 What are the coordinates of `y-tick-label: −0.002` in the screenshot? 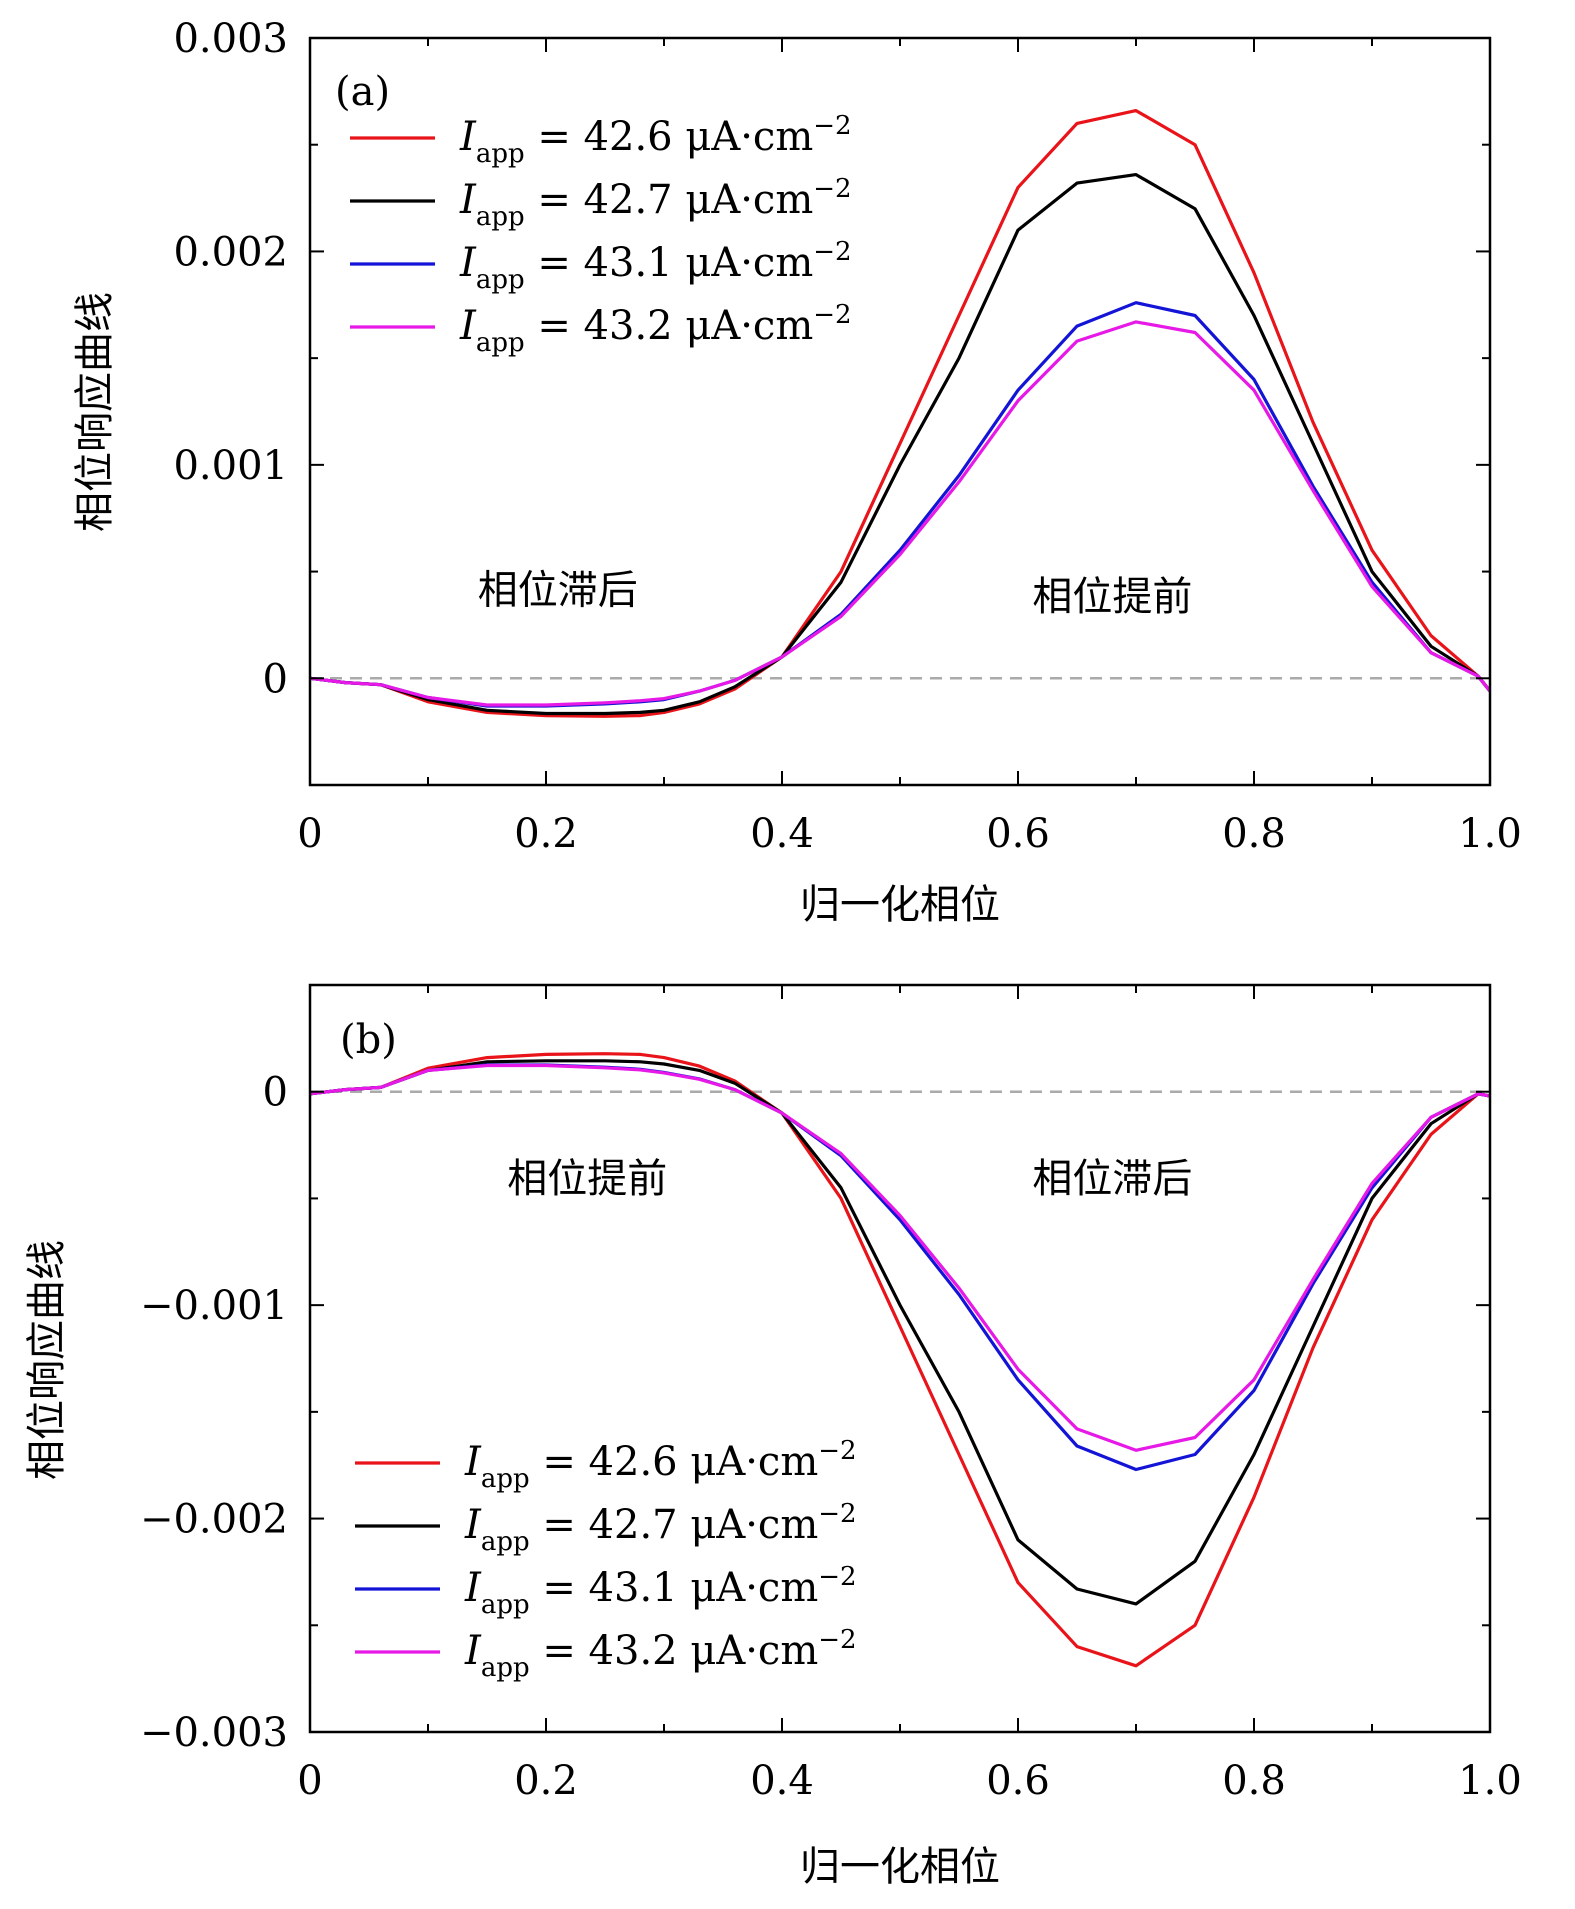 It's located at (214, 1520).